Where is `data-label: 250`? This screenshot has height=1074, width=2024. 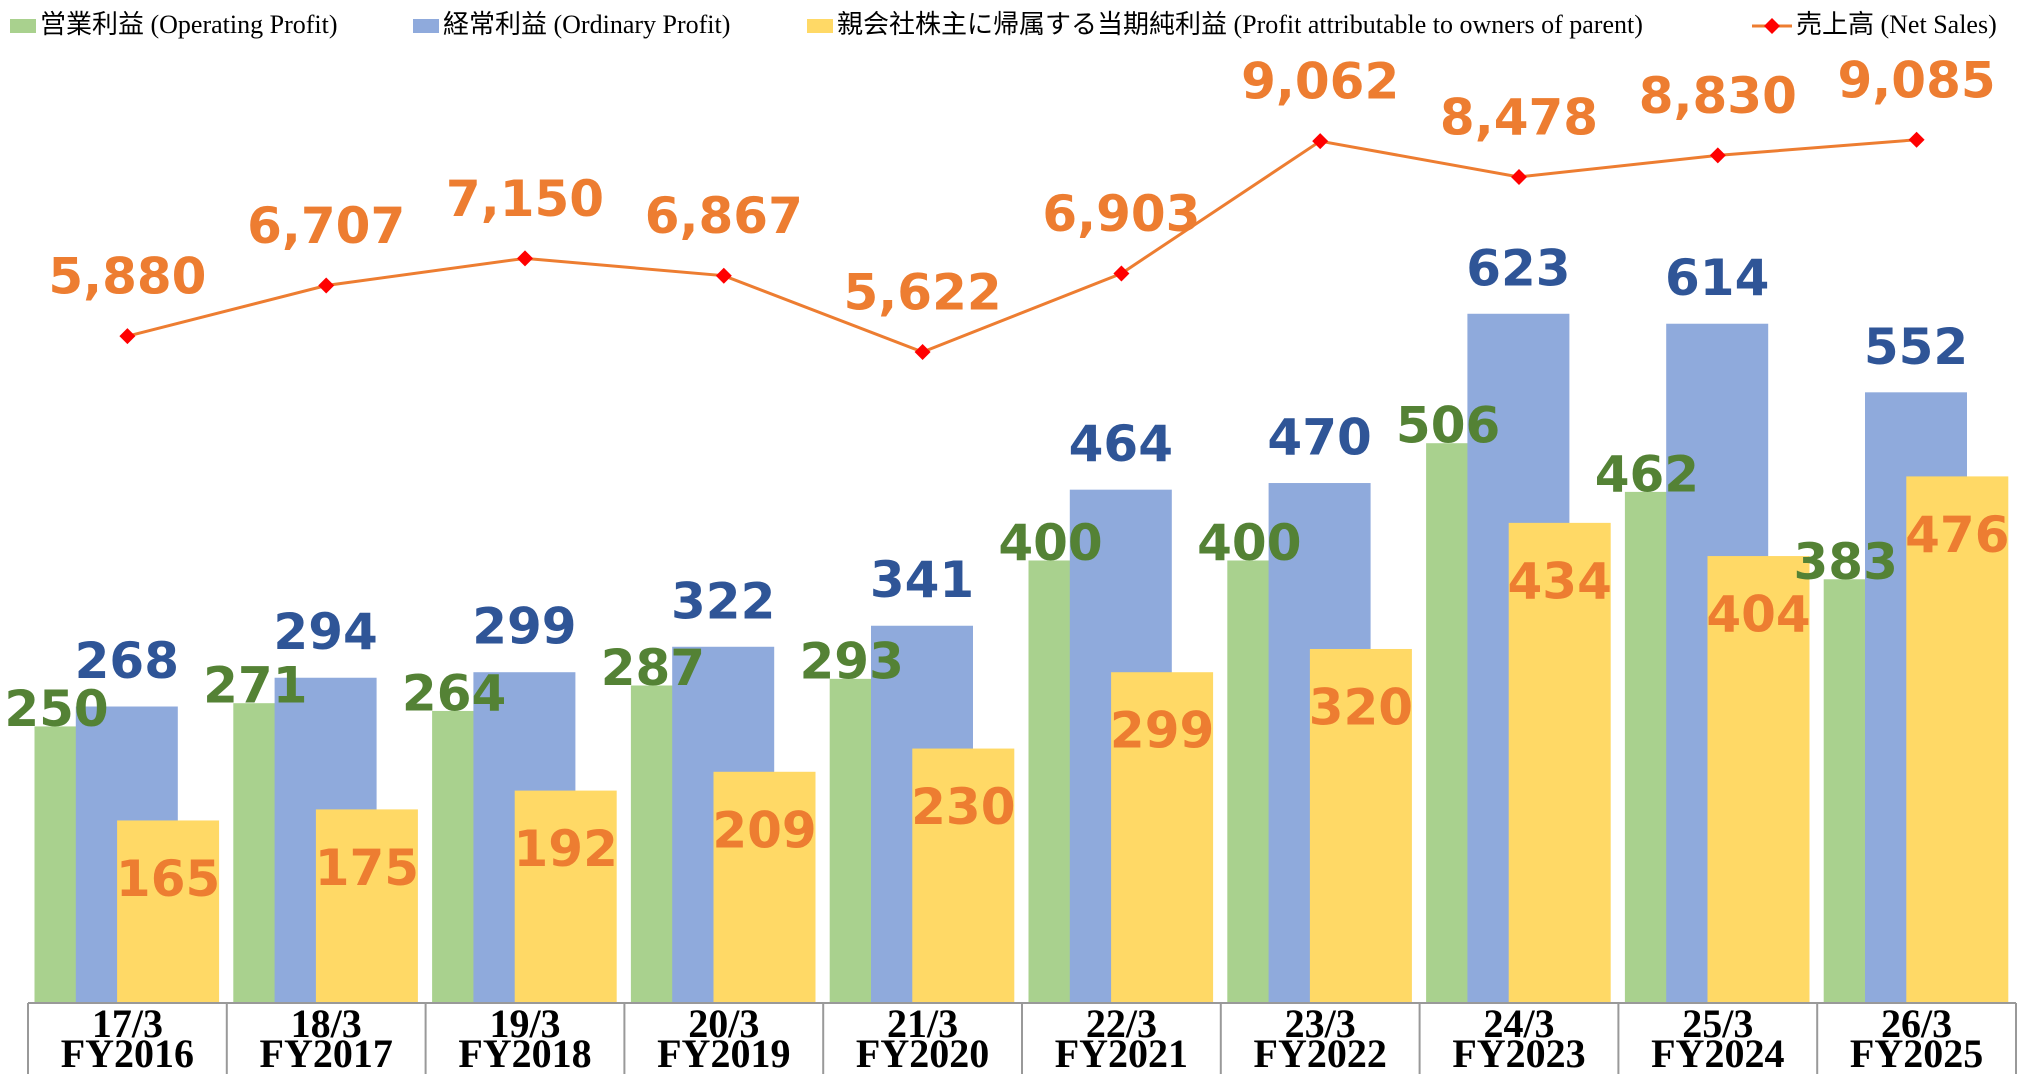 data-label: 250 is located at coordinates (56, 709).